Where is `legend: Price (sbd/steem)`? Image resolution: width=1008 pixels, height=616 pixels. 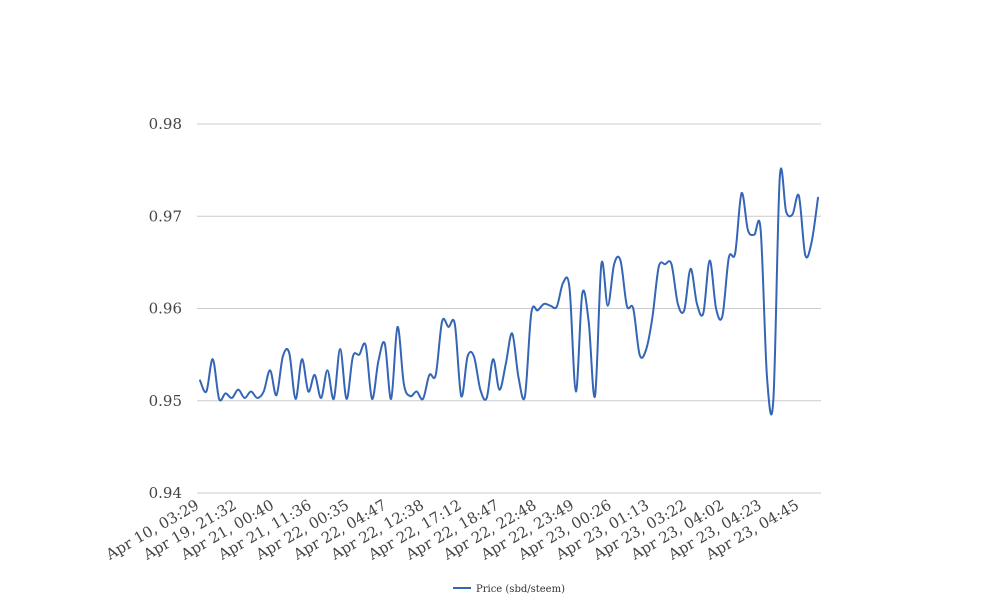 legend: Price (sbd/steem) is located at coordinates (509, 589).